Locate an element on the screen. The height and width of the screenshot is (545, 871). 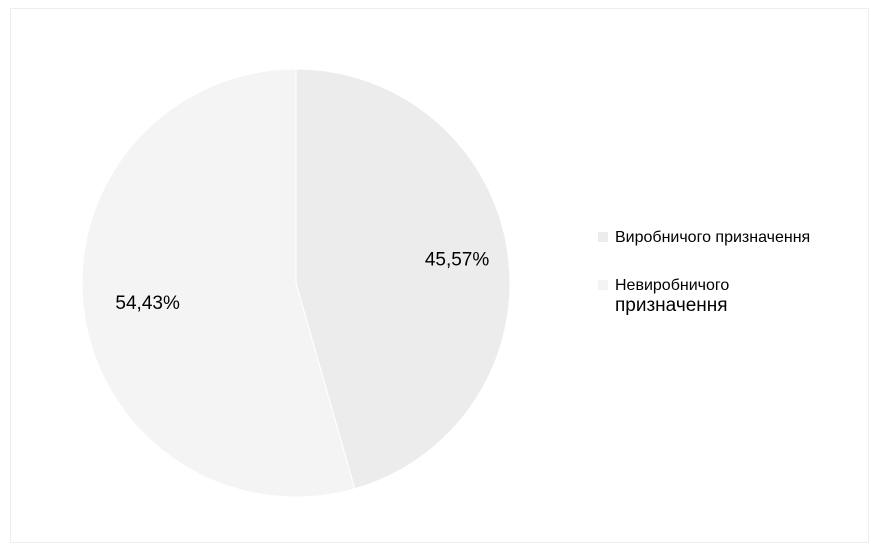
legend-label-nonproduction-line1: Невиробничого is located at coordinates (672, 285).